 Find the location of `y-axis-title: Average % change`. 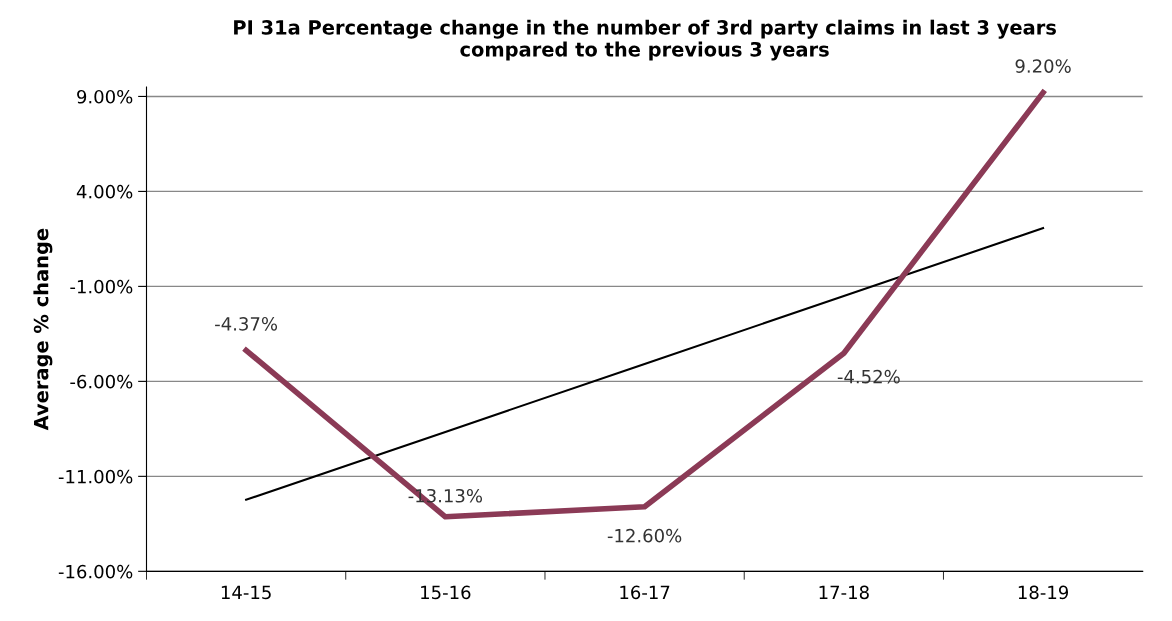

y-axis-title: Average % change is located at coordinates (43, 329).